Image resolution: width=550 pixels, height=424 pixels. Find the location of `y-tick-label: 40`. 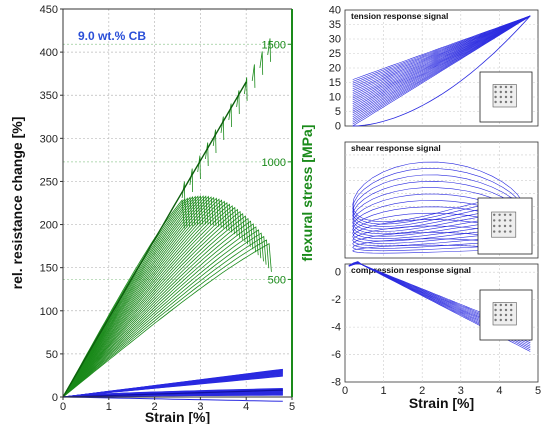

y-tick-label: 40 is located at coordinates (335, 11).